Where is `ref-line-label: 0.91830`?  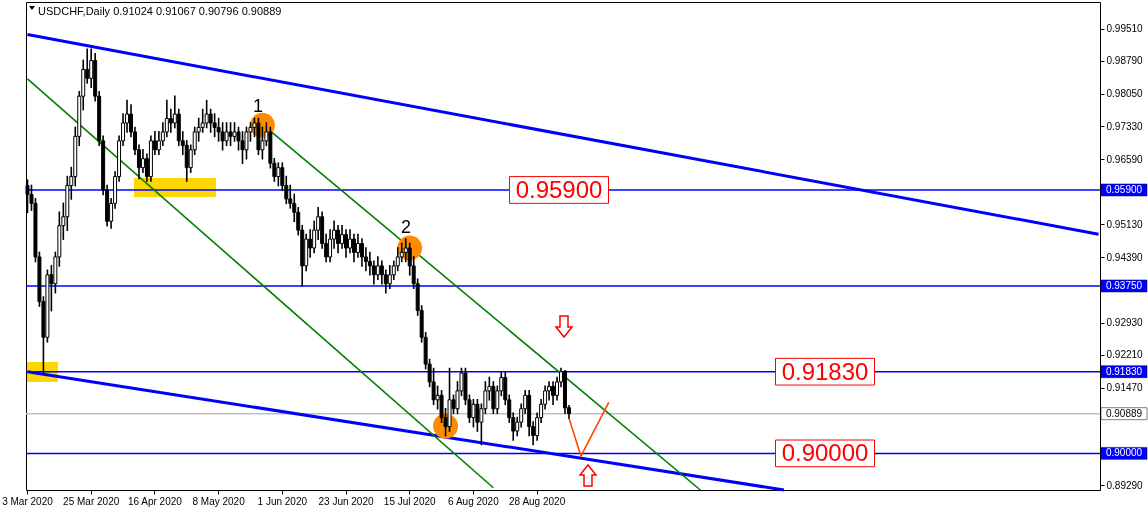 ref-line-label: 0.91830 is located at coordinates (1124, 371).